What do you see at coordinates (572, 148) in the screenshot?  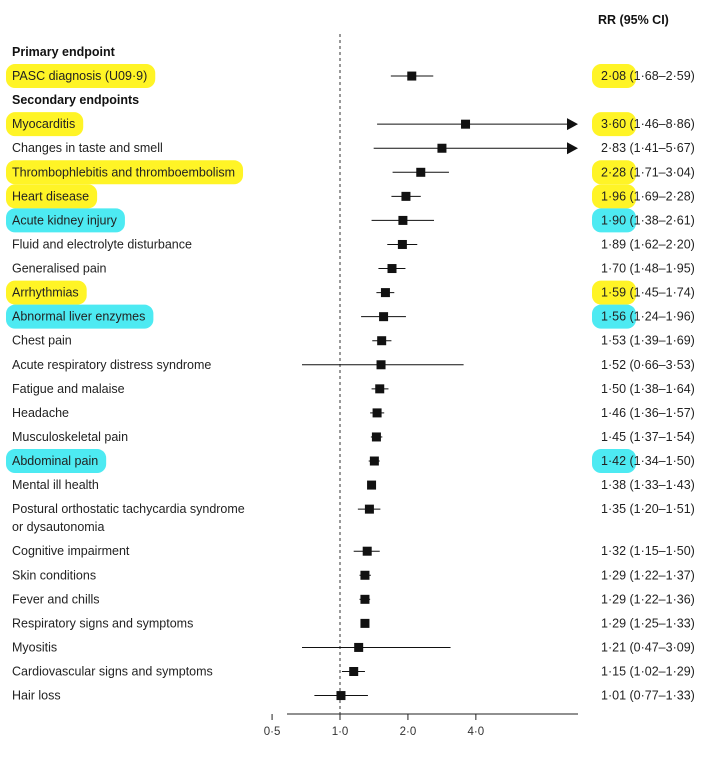 I see `ci-arrow-changes-in-taste-and-smell` at bounding box center [572, 148].